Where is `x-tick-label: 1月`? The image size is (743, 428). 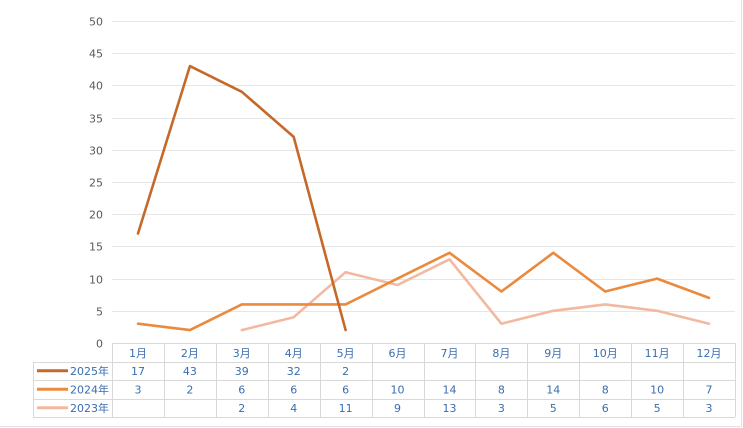
x-tick-label: 1月 is located at coordinates (138, 353).